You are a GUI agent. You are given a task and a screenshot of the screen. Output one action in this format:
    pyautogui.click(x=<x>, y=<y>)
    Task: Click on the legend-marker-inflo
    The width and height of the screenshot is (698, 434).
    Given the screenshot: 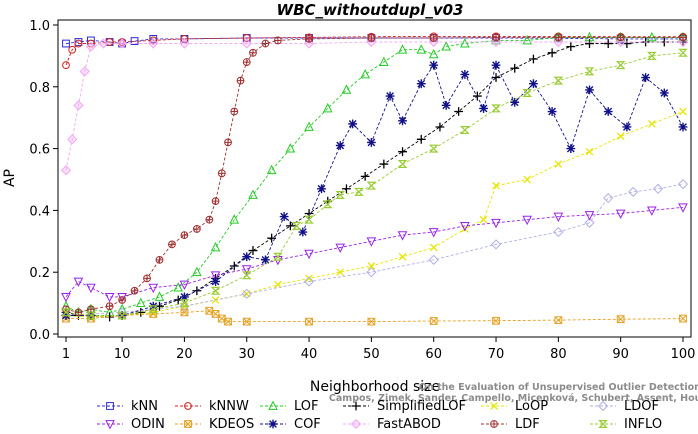 What is the action you would take?
    pyautogui.click(x=603, y=424)
    